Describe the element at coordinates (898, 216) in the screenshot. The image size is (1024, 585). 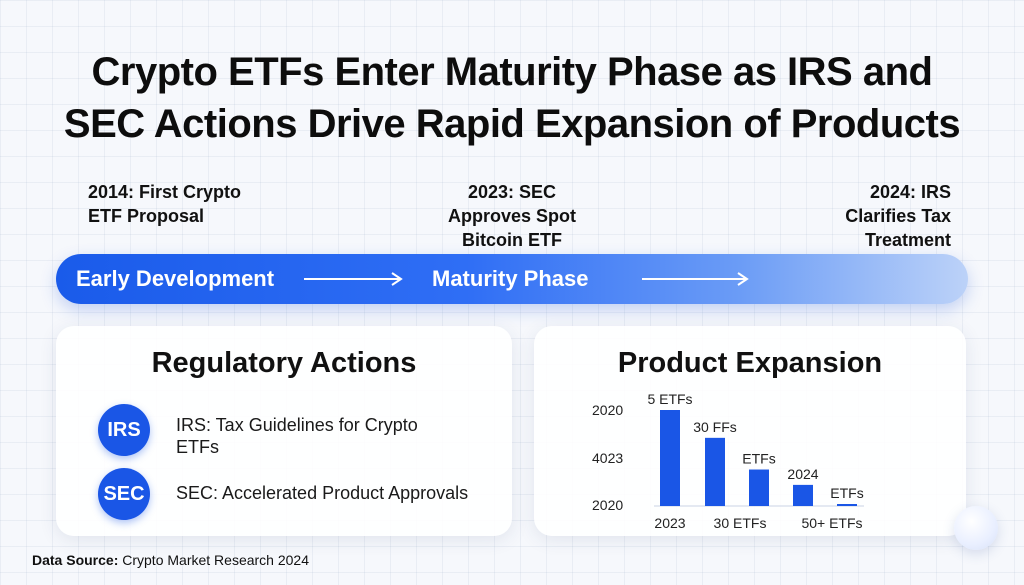
I see `milestone-line: Clarifies Tax` at that location.